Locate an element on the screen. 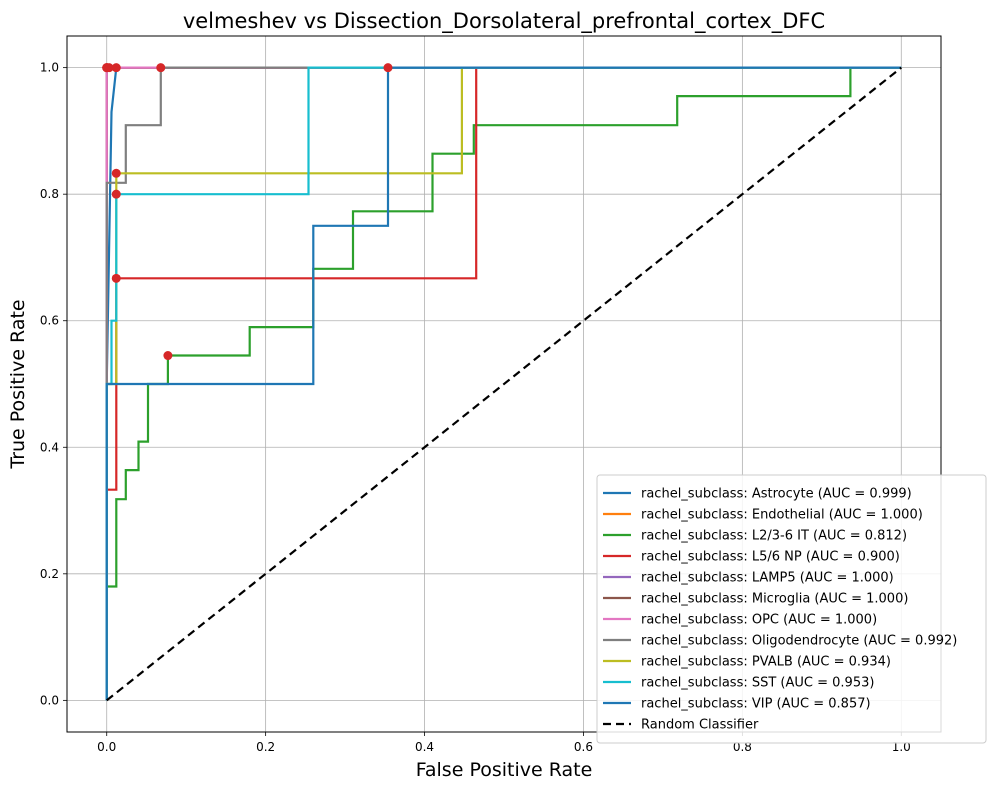 The width and height of the screenshot is (994, 790). y-axis-label: True Positive Rate is located at coordinates (18, 384).